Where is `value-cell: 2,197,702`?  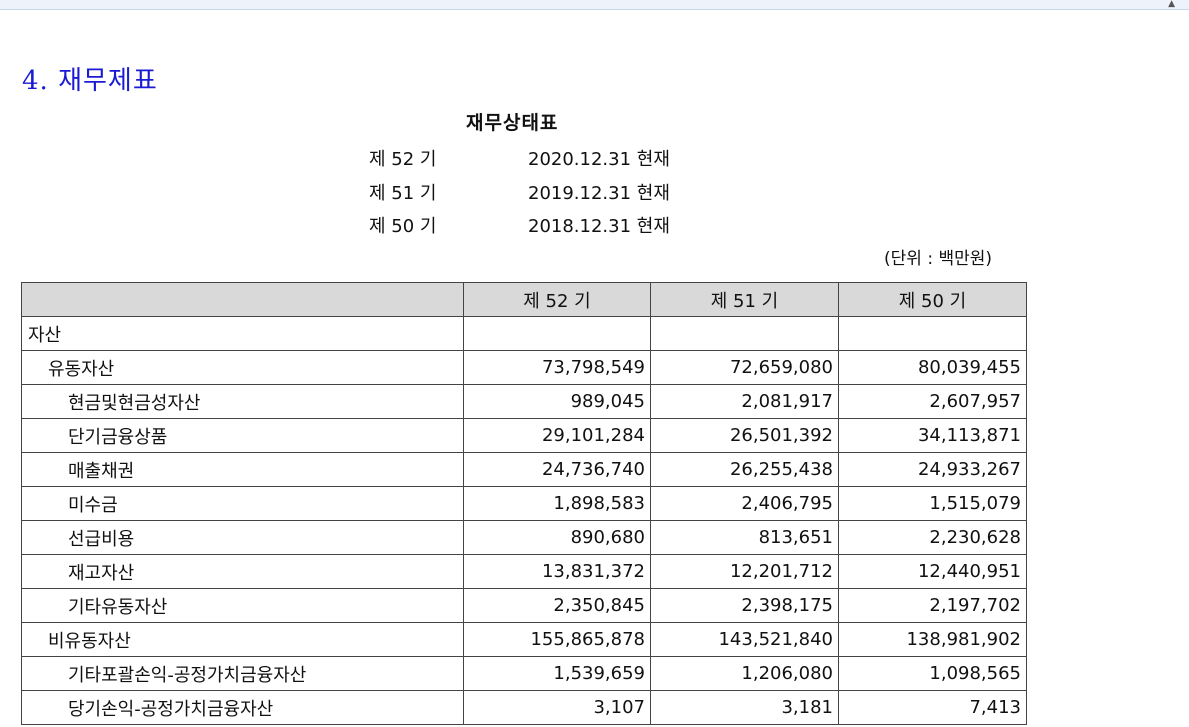
value-cell: 2,197,702 is located at coordinates (932, 605).